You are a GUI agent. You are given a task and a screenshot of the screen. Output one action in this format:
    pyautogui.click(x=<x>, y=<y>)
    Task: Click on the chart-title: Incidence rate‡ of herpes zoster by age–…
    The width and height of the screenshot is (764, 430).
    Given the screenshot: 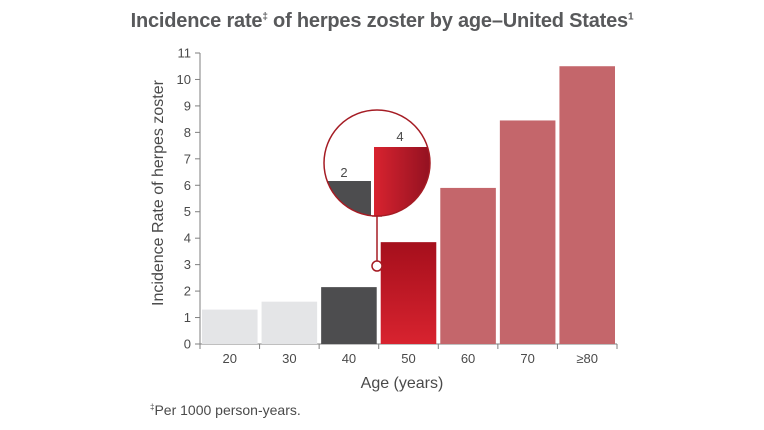 What is the action you would take?
    pyautogui.click(x=382, y=21)
    